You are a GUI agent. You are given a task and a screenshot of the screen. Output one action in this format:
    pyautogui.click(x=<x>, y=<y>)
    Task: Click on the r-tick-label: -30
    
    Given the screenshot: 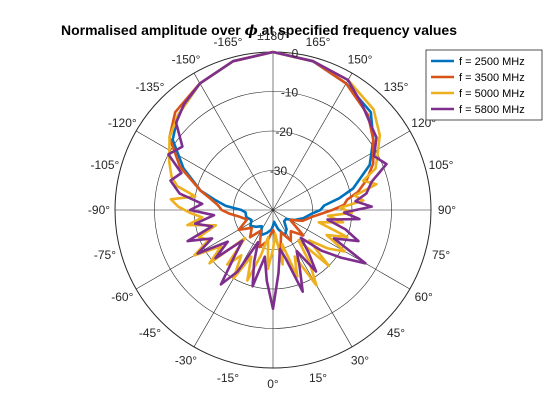 What is the action you would take?
    pyautogui.click(x=279, y=171)
    